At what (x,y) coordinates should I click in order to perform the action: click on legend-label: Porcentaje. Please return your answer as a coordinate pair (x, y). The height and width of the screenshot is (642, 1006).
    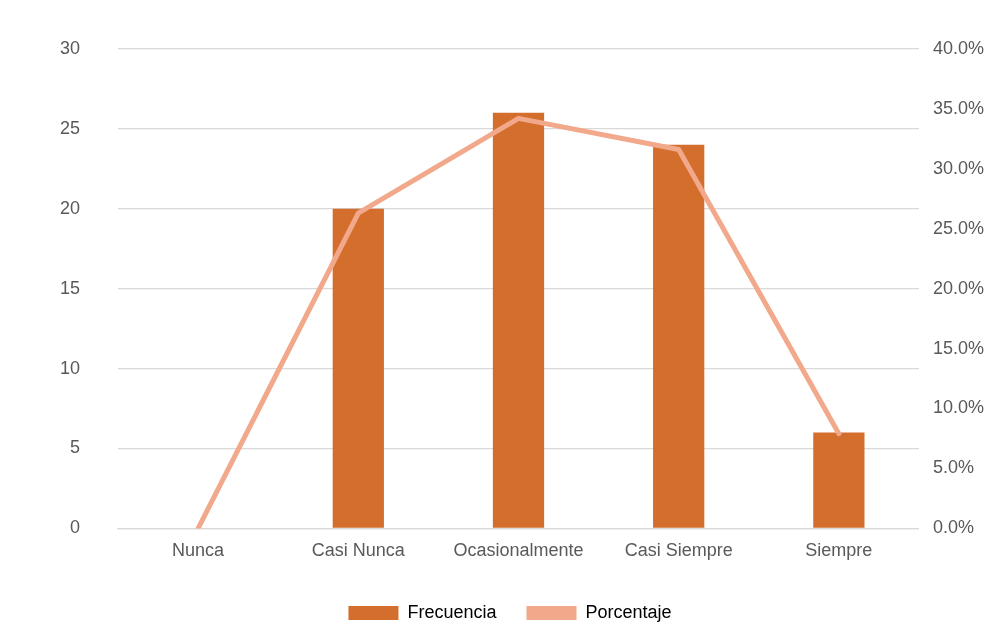
    Looking at the image, I should click on (628, 611).